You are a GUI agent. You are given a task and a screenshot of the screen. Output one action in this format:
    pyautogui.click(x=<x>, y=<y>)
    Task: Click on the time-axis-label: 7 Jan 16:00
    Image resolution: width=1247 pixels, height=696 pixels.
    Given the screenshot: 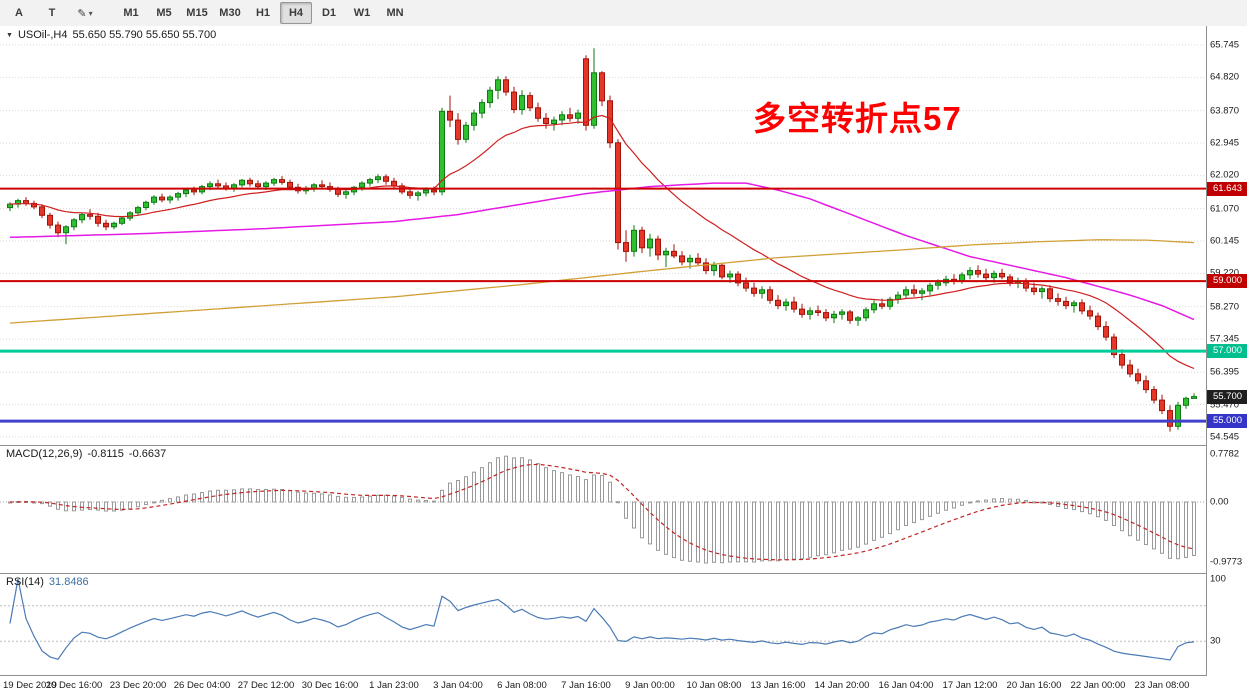 What is the action you would take?
    pyautogui.click(x=586, y=685)
    